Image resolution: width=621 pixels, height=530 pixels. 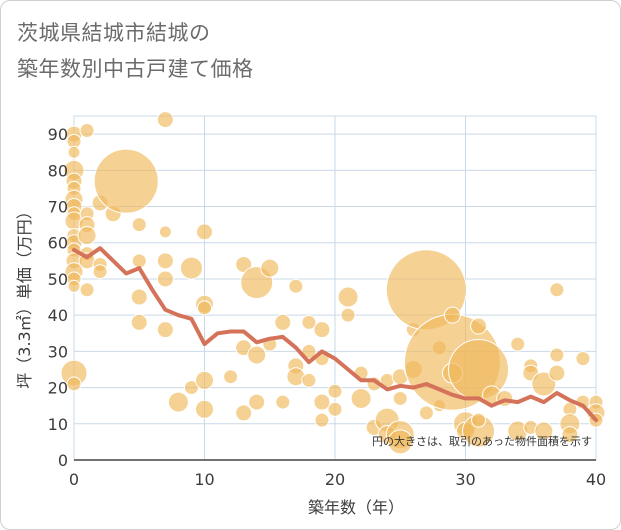 What do you see at coordinates (114, 33) in the screenshot?
I see `title-line-1: 茨城県結城市結城の` at bounding box center [114, 33].